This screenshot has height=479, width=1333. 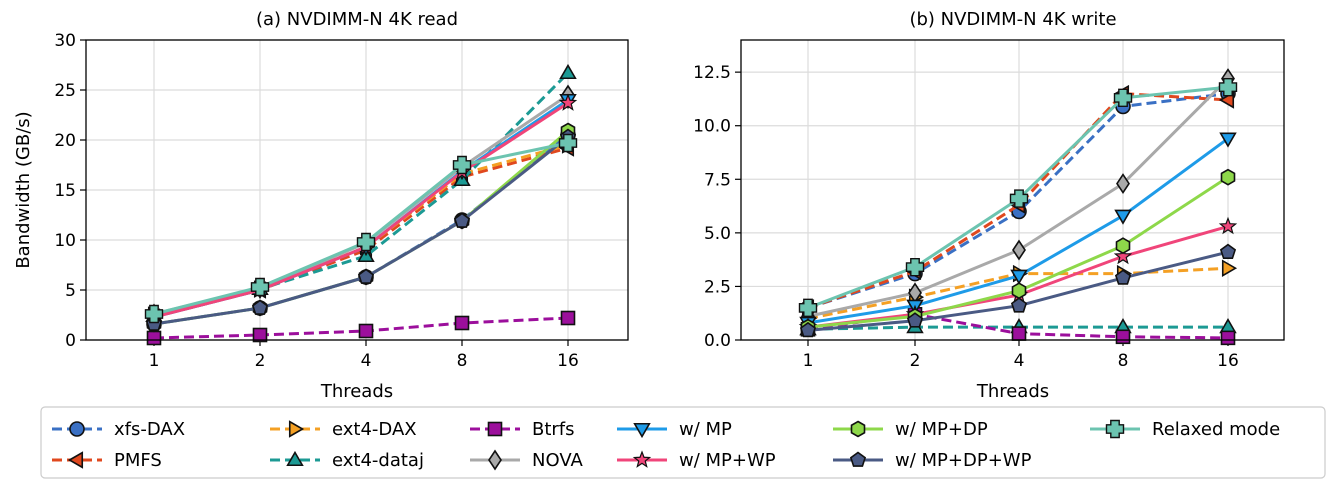 I want to click on y-tick-label: 25, so click(x=65, y=91).